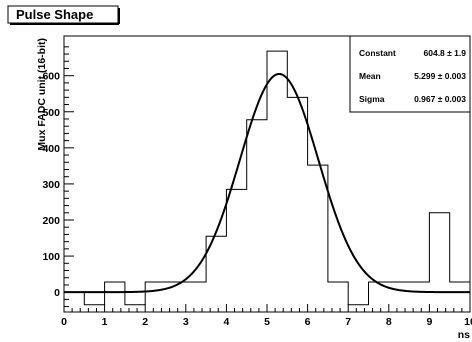  What do you see at coordinates (226, 322) in the screenshot?
I see `x-tick-label: 4` at bounding box center [226, 322].